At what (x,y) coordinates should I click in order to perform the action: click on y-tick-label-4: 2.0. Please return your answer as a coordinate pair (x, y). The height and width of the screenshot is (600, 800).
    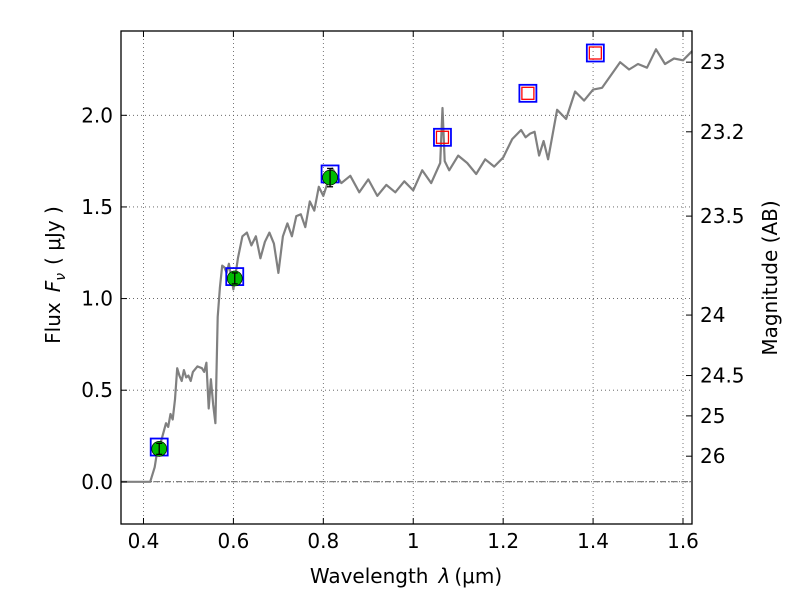
    Looking at the image, I should click on (97, 115).